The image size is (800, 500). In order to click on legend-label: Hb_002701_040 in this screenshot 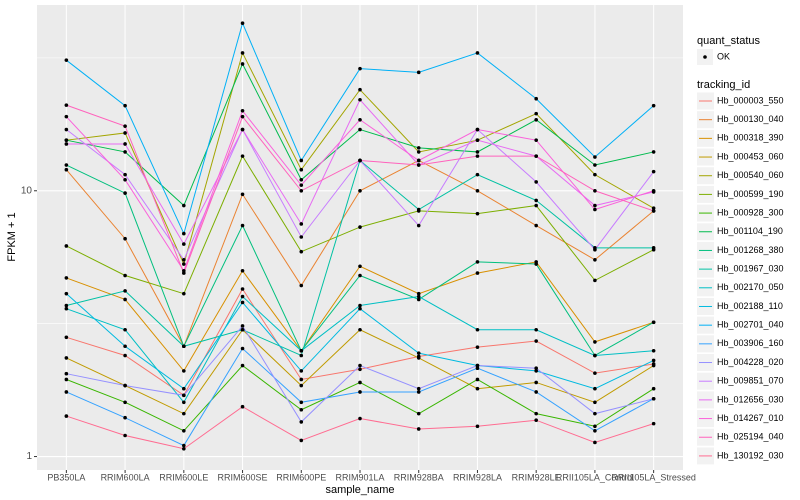, I will do `click(750, 325)`.